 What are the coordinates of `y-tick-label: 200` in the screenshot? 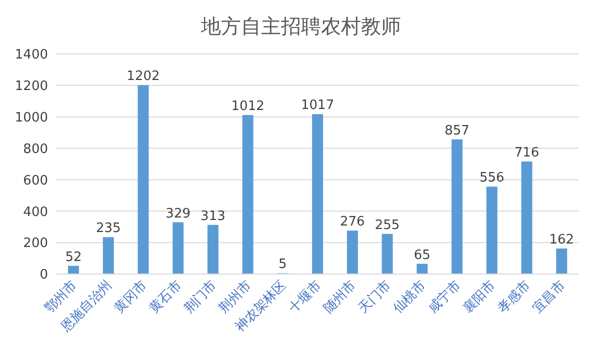 It's located at (35, 244).